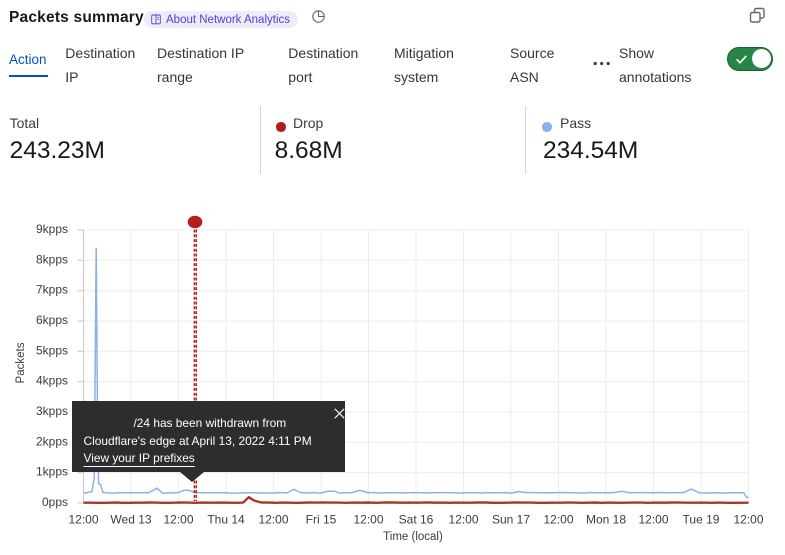 This screenshot has width=785, height=555. I want to click on svg-text: 6kpps, so click(52, 320).